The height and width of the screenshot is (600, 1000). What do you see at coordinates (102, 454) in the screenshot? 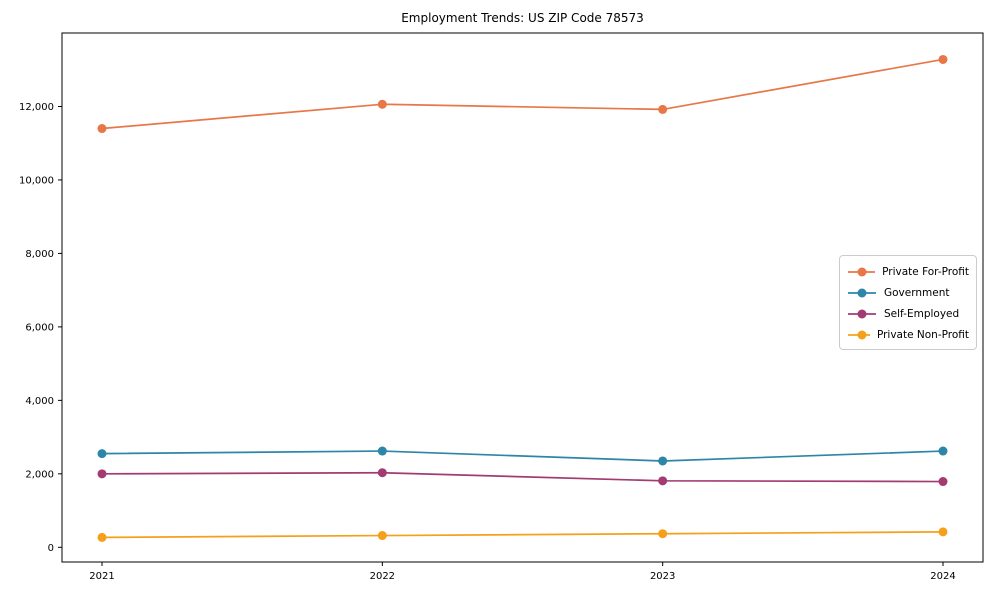
I see `data-point-government-2021` at bounding box center [102, 454].